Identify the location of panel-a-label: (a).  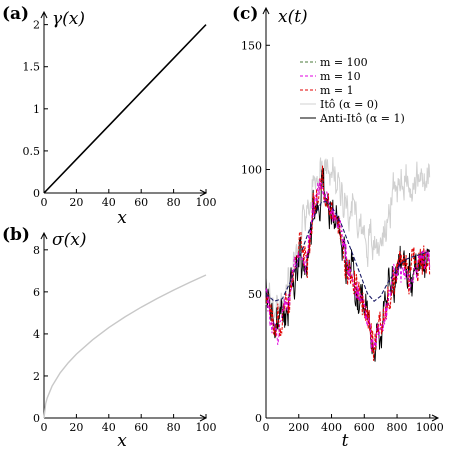
(15, 14).